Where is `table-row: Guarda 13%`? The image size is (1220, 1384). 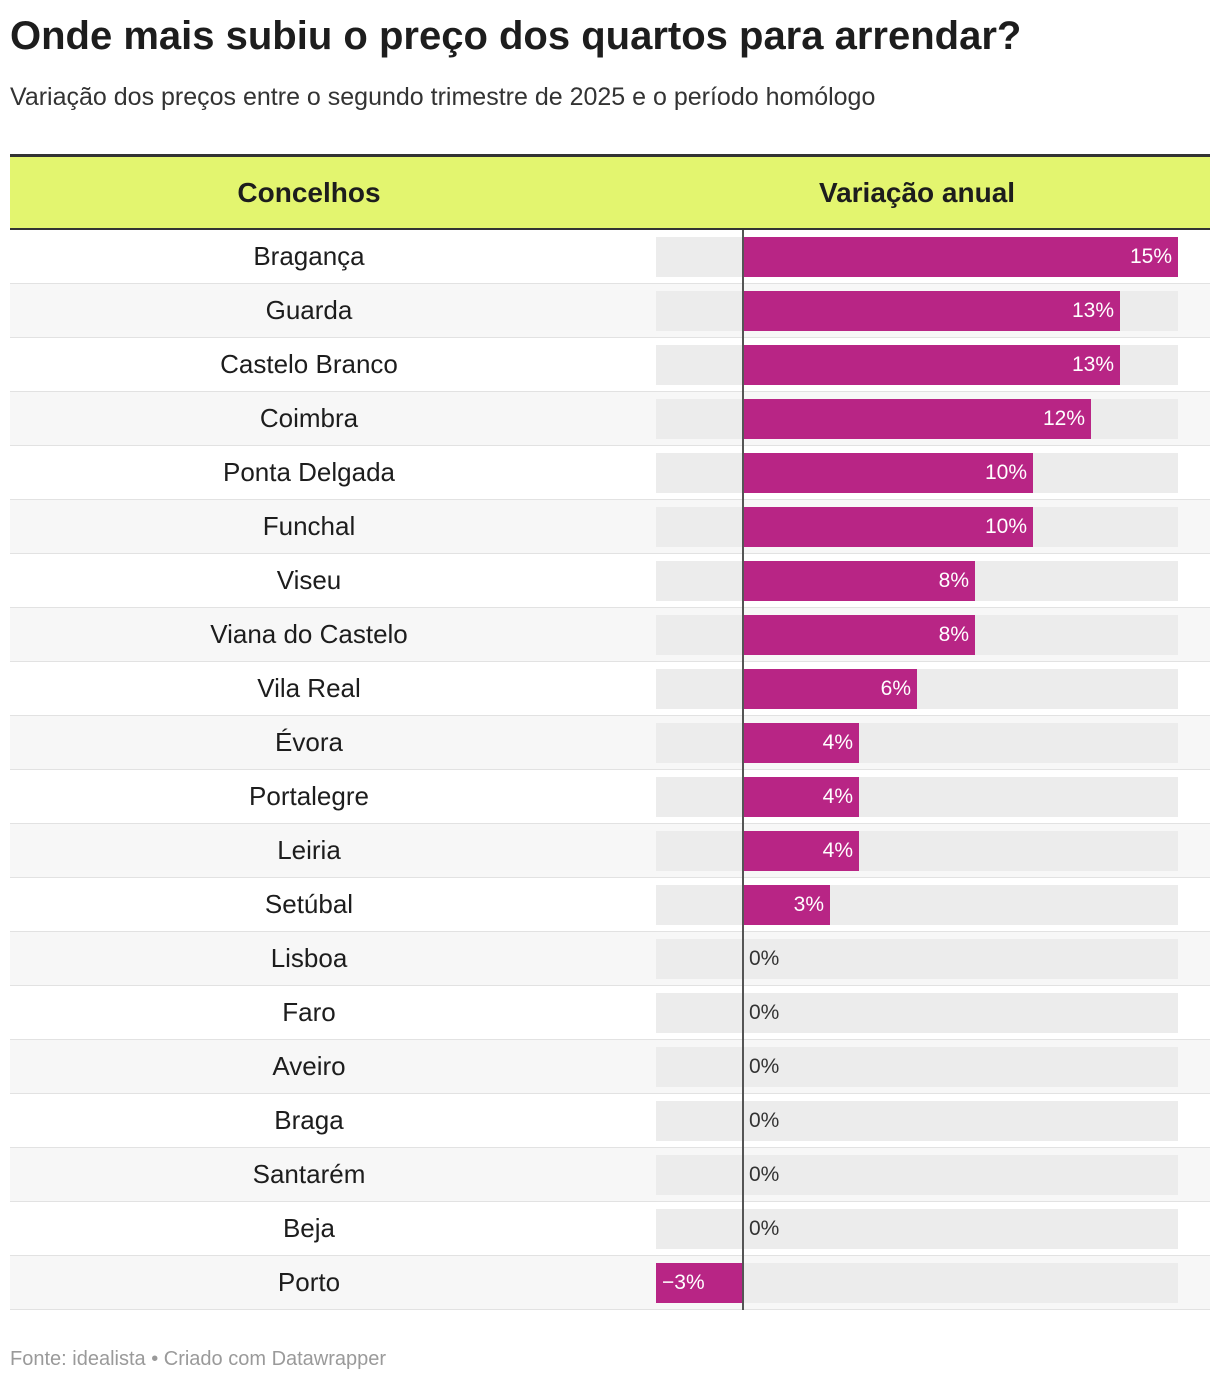
table-row: Guarda 13% is located at coordinates (610, 311).